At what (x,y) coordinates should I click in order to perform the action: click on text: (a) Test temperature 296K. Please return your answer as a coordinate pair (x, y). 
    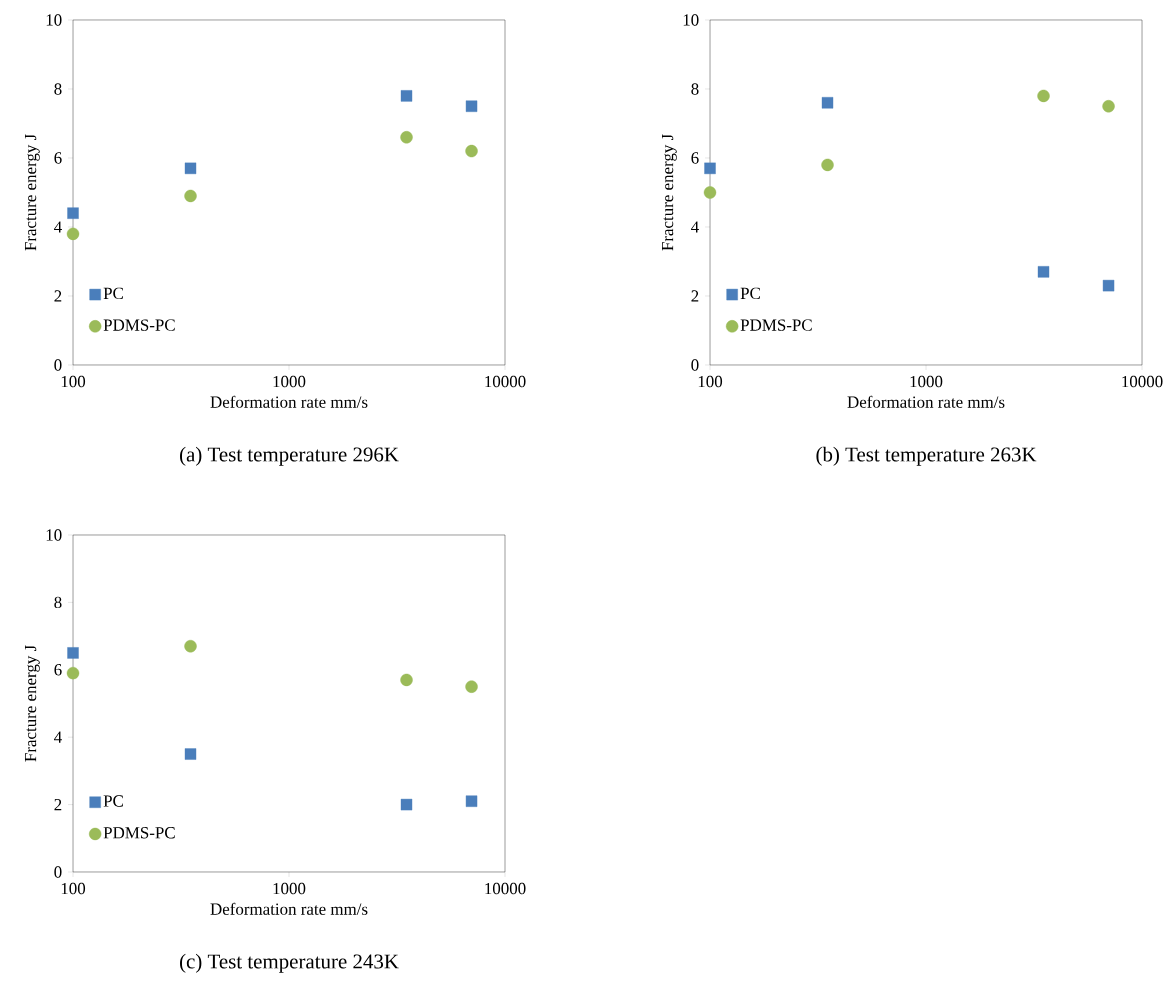
    Looking at the image, I should click on (289, 456).